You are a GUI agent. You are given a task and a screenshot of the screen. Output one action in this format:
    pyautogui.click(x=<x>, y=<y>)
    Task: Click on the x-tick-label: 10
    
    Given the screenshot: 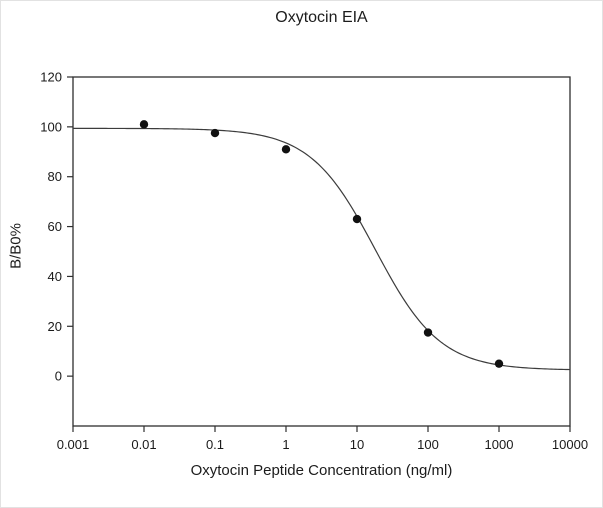 What is the action you would take?
    pyautogui.click(x=357, y=444)
    